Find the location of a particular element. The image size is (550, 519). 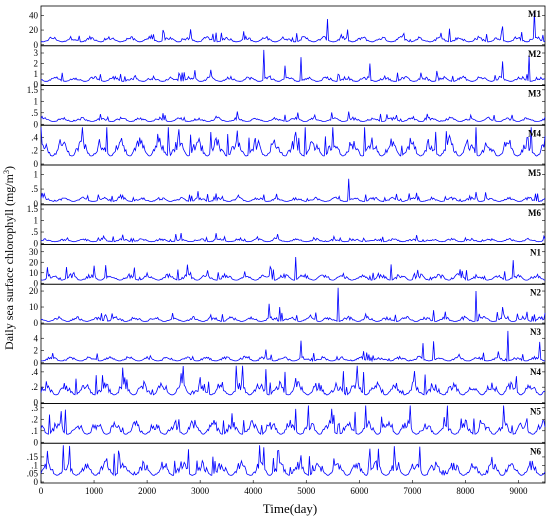

x-axis-title: Time(day) is located at coordinates (290, 508).